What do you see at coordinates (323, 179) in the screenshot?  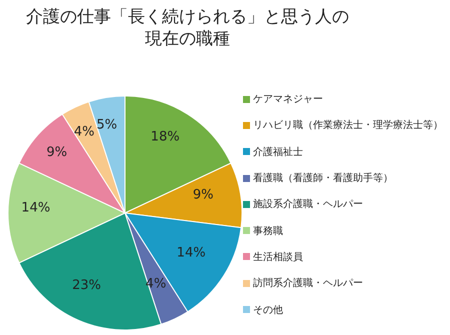 I see `legend-label: 看護職（看護師・看護助手等）` at bounding box center [323, 179].